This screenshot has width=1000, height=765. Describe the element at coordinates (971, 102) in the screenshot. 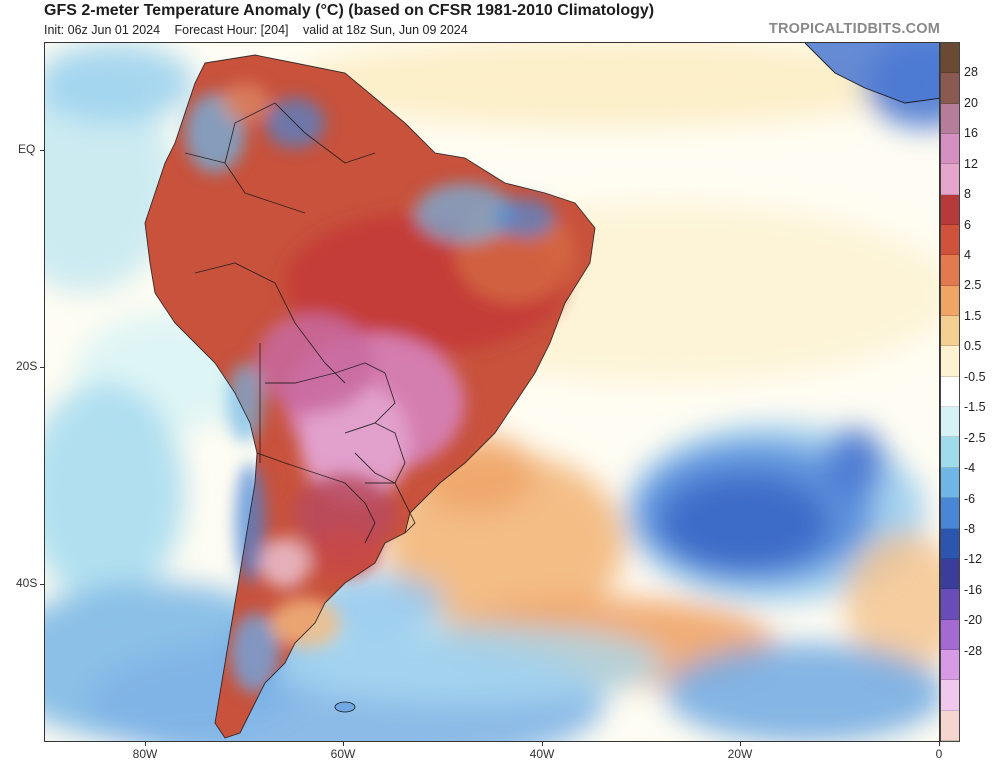

I see `colorbar-tick-label: 20` at that location.